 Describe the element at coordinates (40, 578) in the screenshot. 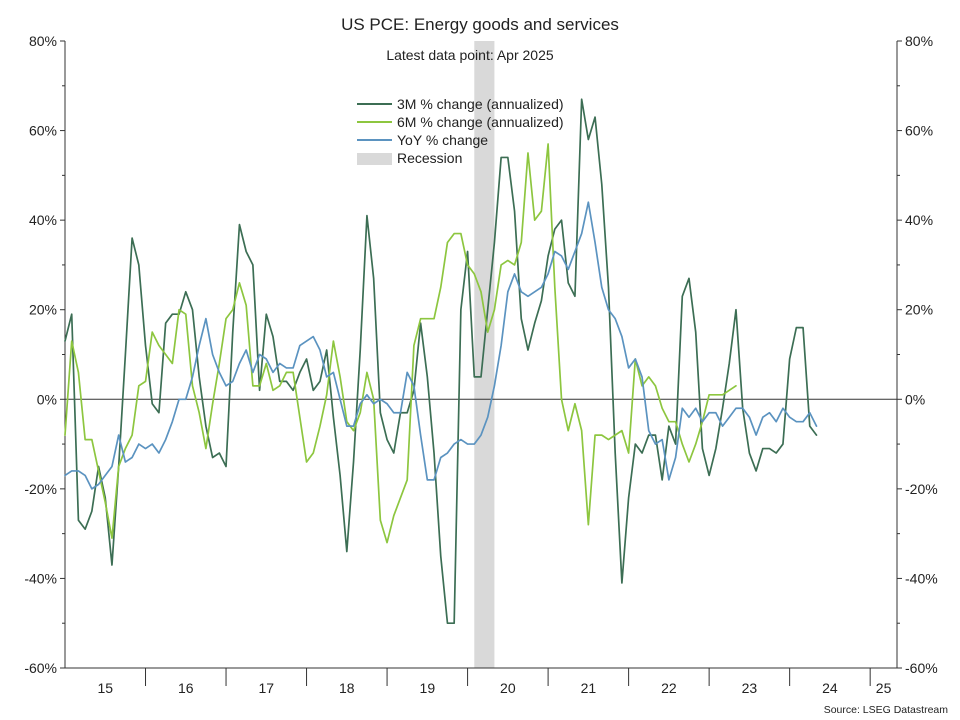

I see `y-tick-label-left: -40%` at that location.